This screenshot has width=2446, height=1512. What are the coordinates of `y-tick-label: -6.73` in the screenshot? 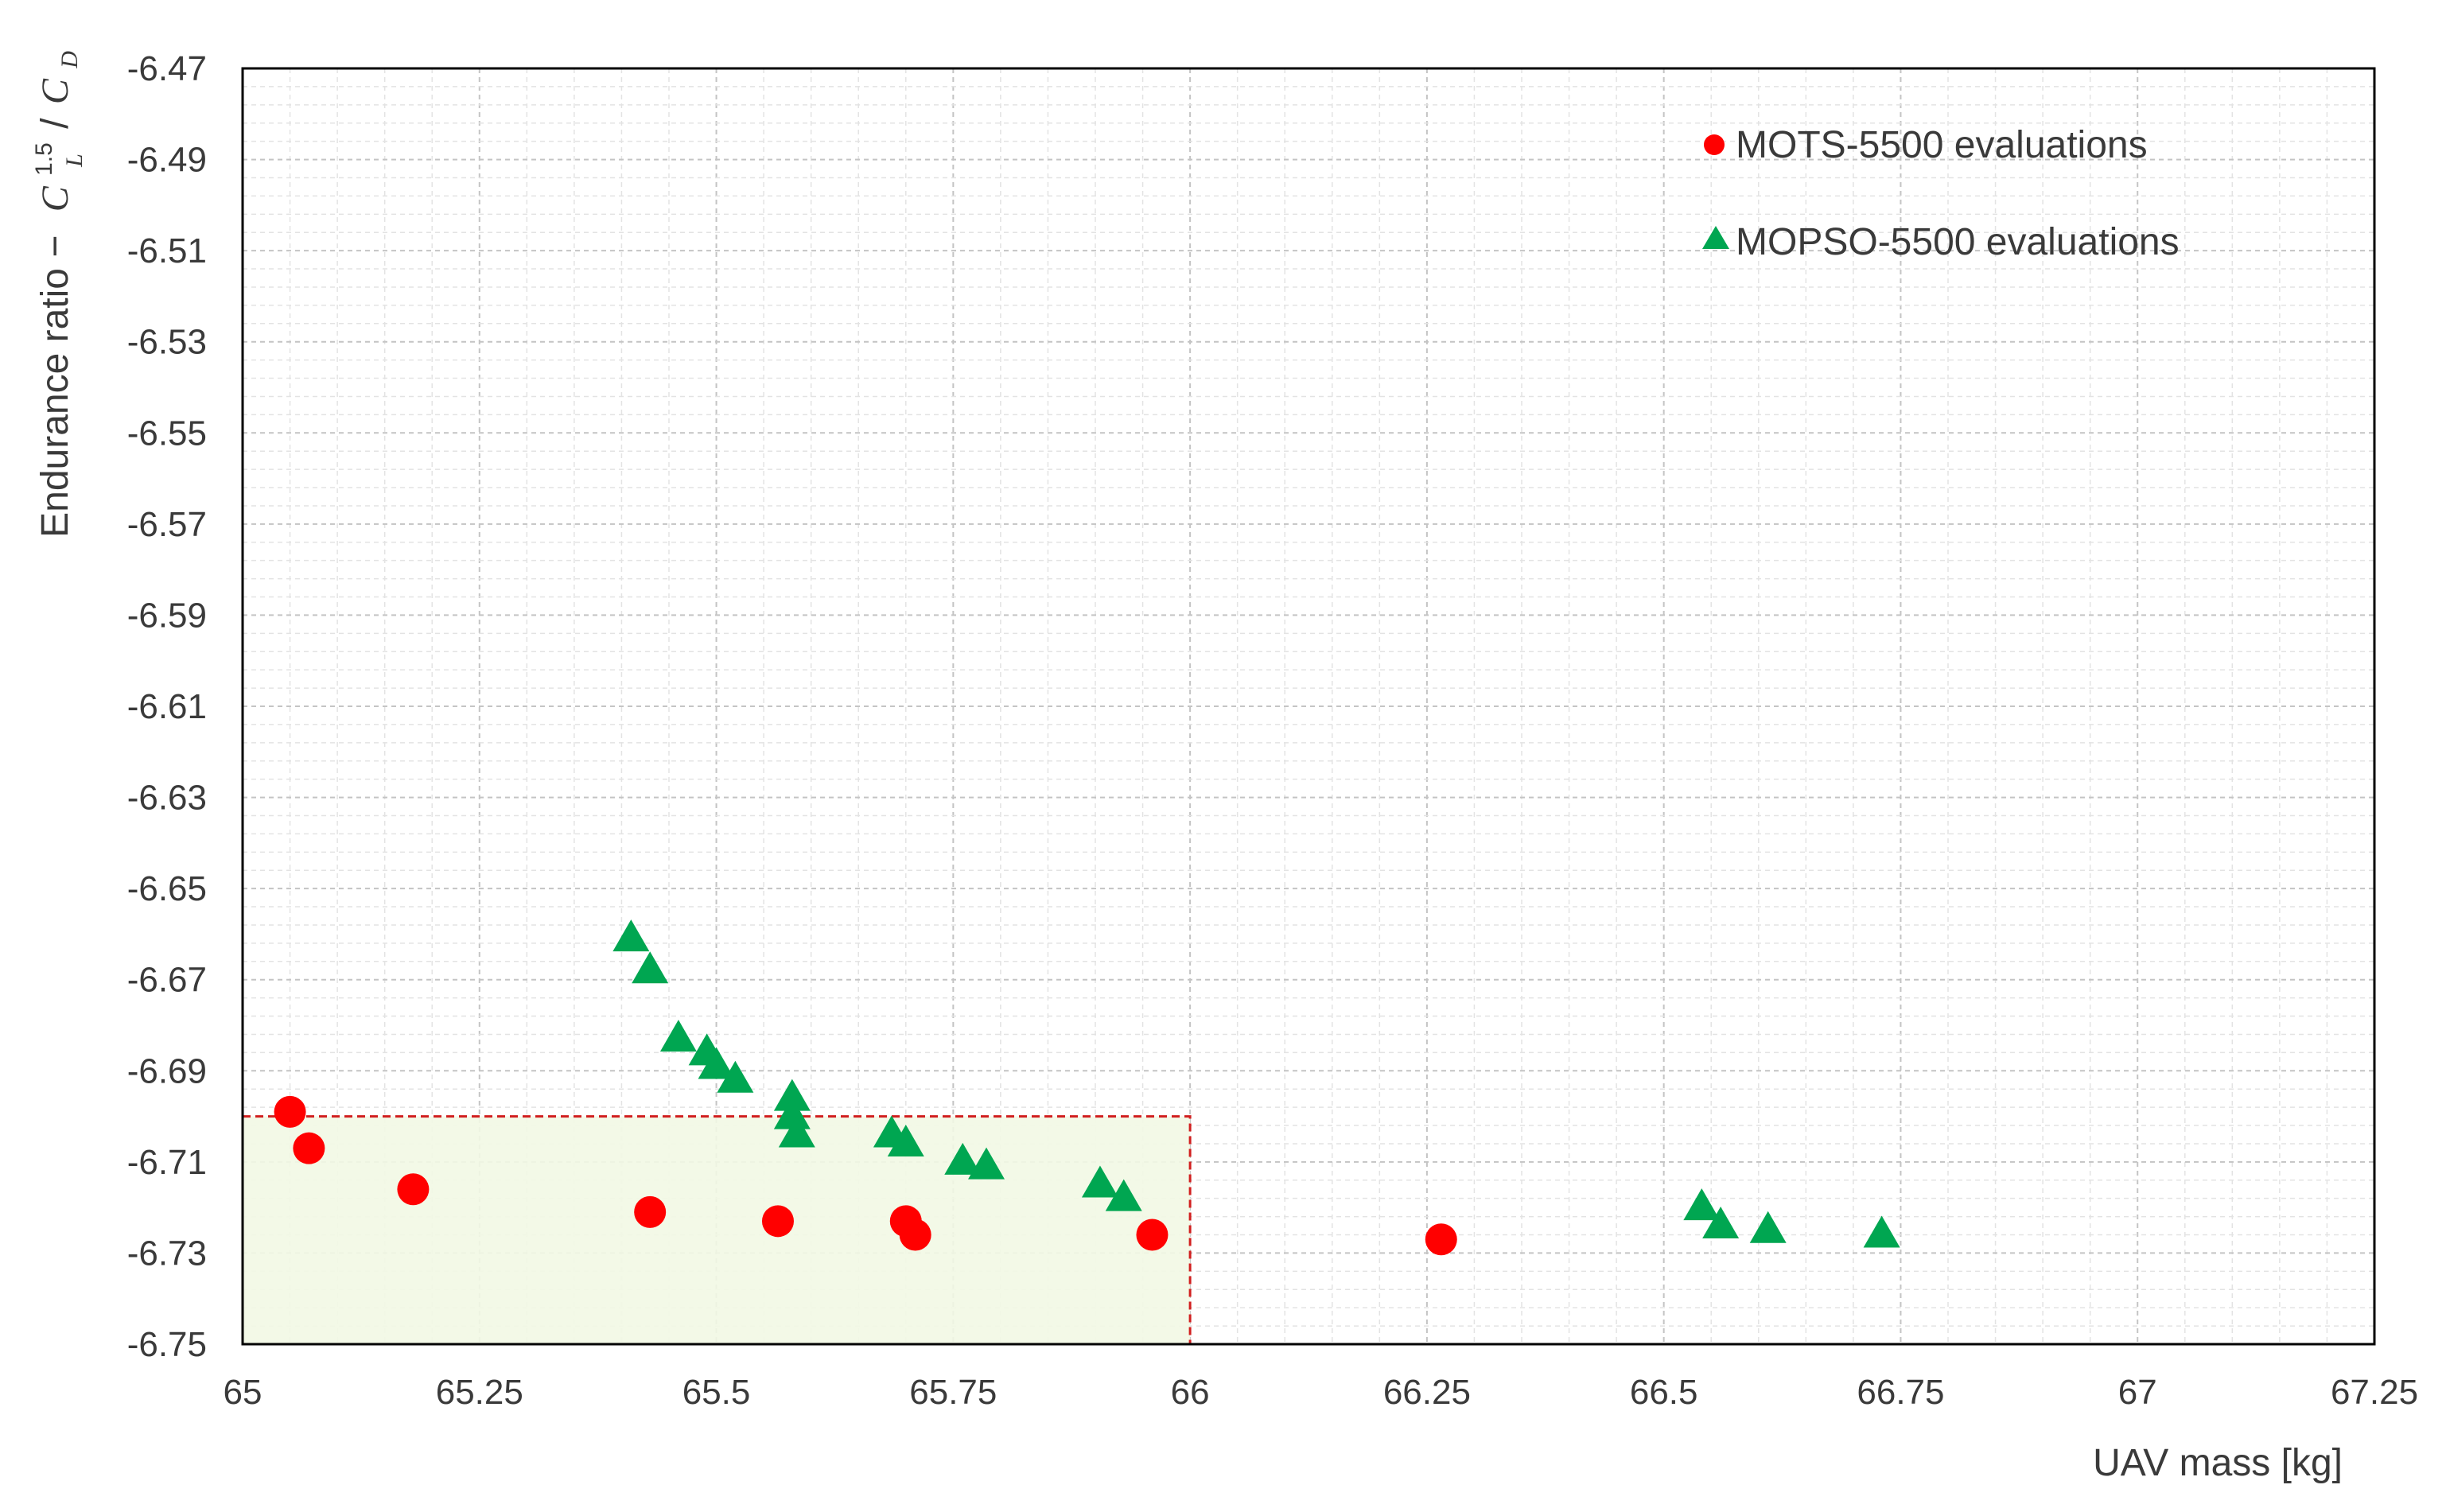 It's located at (167, 1253).